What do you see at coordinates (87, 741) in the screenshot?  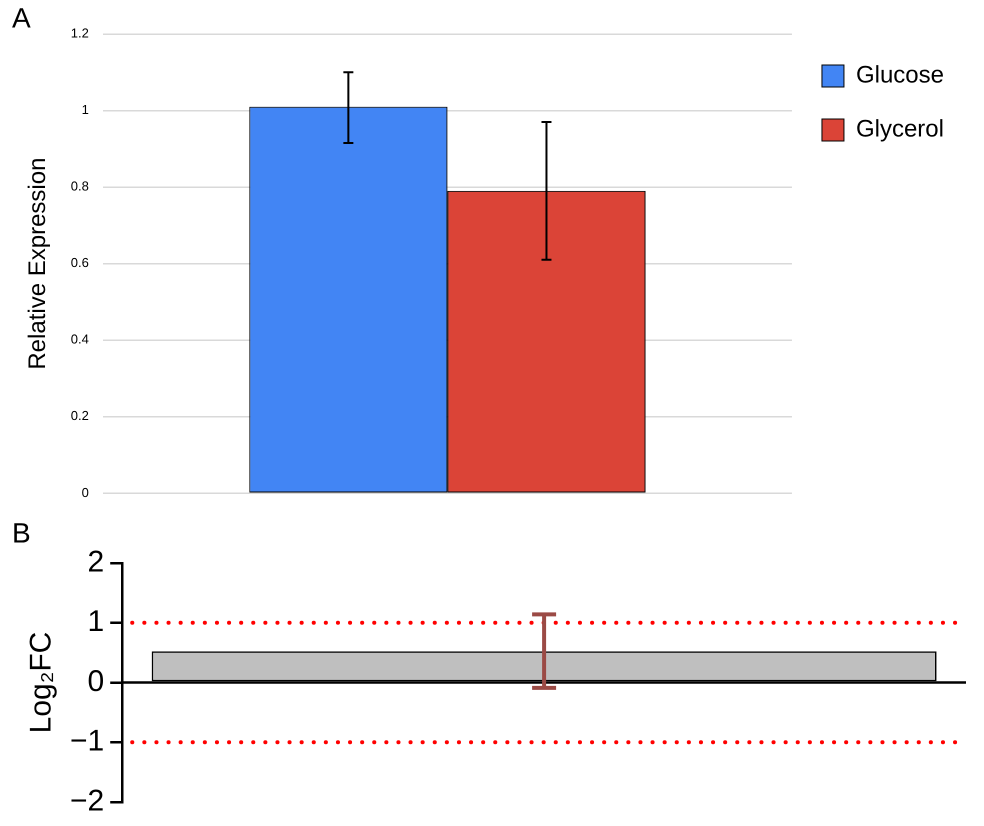 I see `y-tick-label: −1` at bounding box center [87, 741].